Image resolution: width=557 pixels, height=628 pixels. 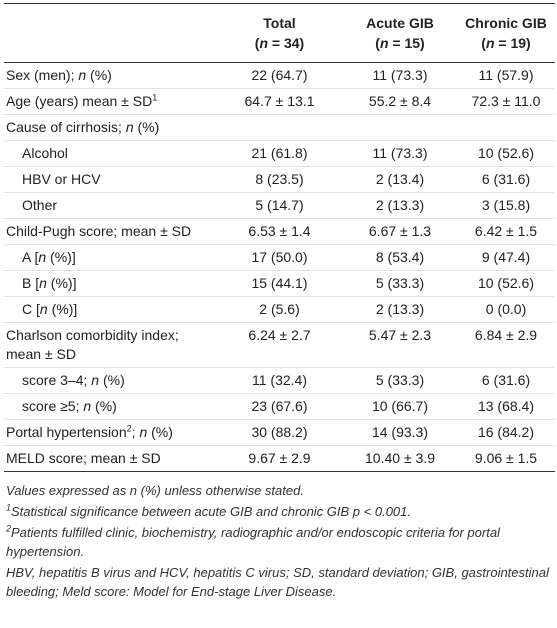 I want to click on column-header: Chronic GIB (n = 19), so click(x=506, y=33).